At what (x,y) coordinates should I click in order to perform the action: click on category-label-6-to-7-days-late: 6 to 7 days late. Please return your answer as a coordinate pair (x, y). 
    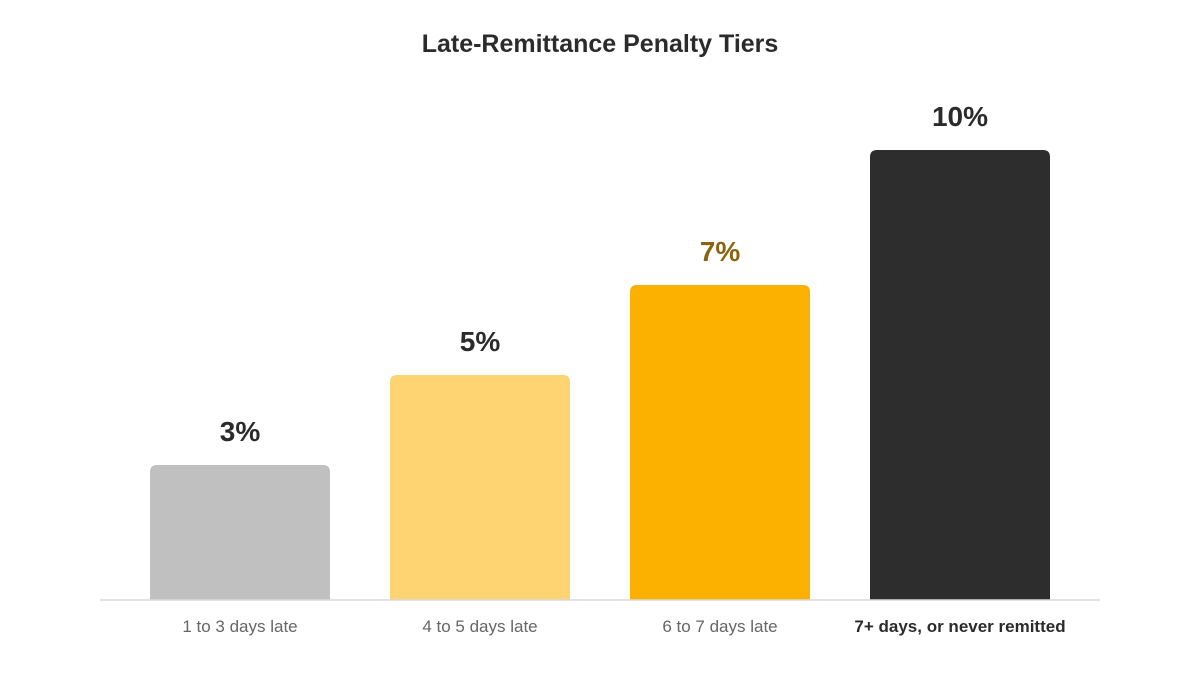
    Looking at the image, I should click on (719, 626).